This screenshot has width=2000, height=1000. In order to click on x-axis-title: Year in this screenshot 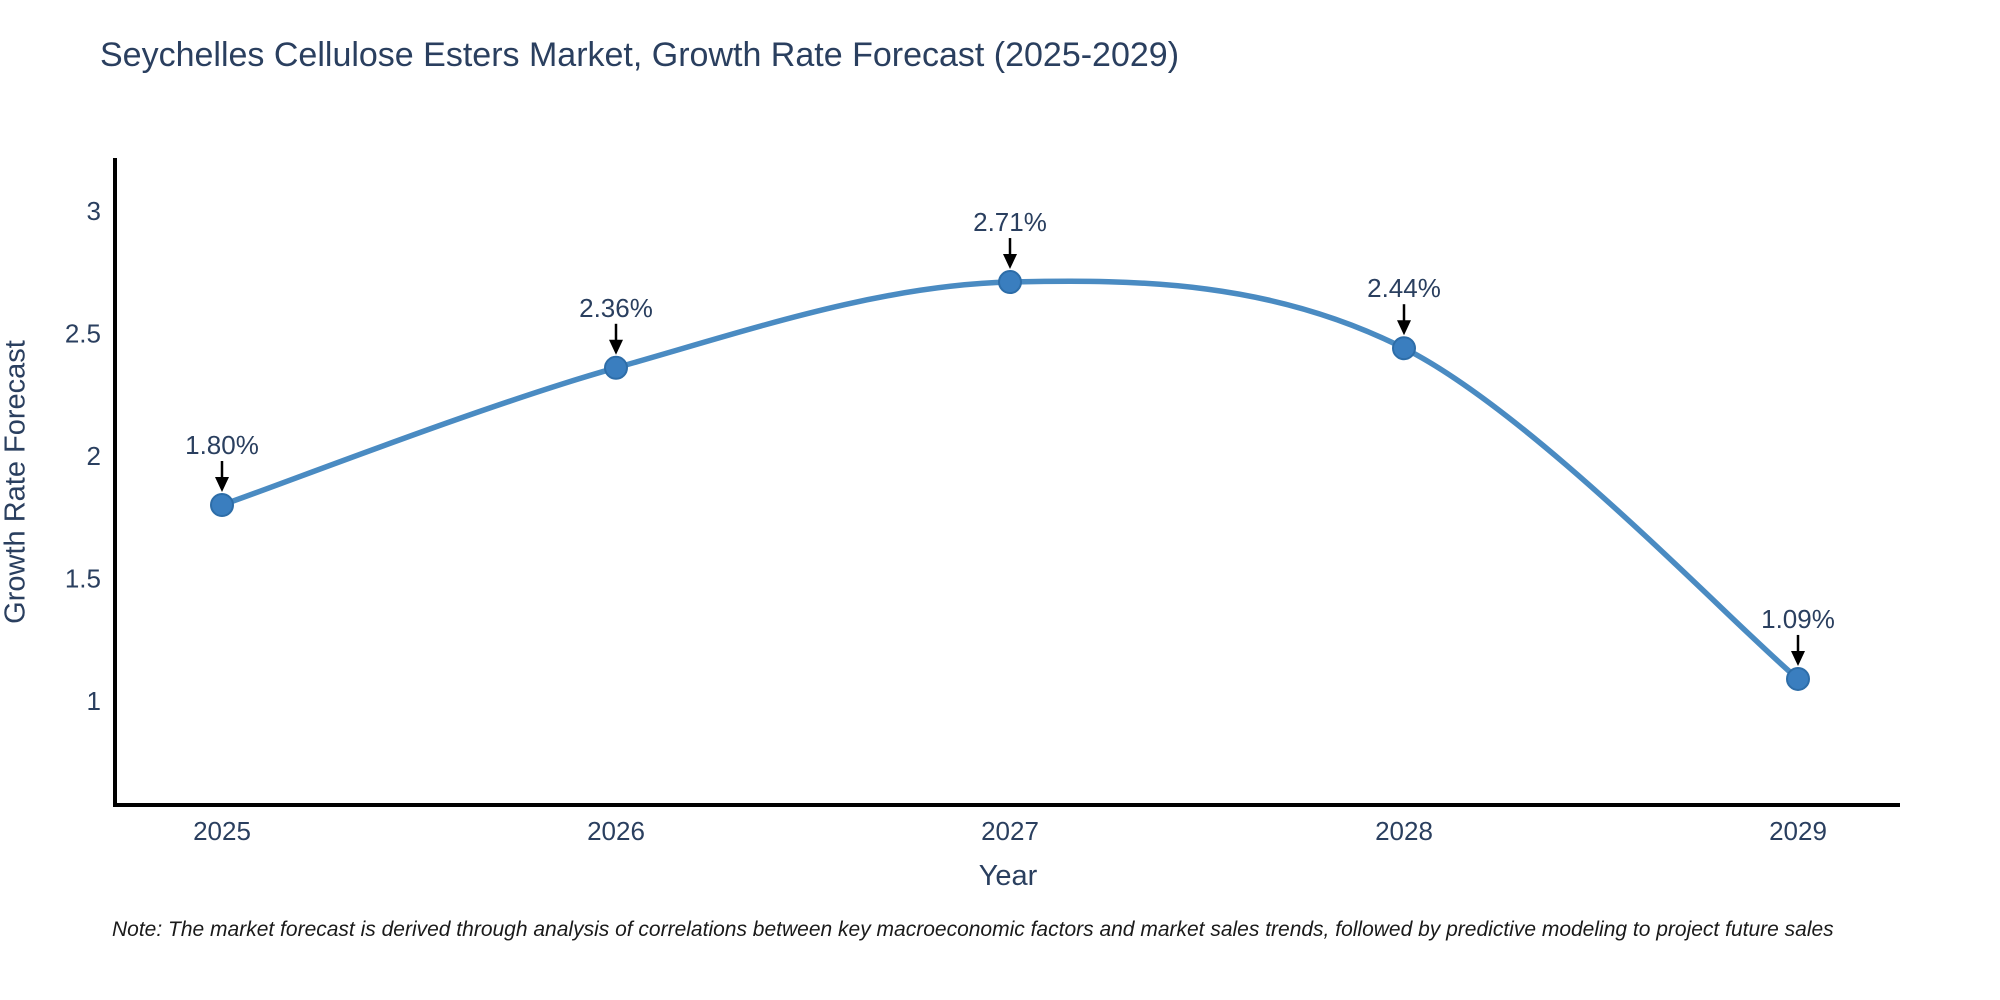, I will do `click(1008, 876)`.